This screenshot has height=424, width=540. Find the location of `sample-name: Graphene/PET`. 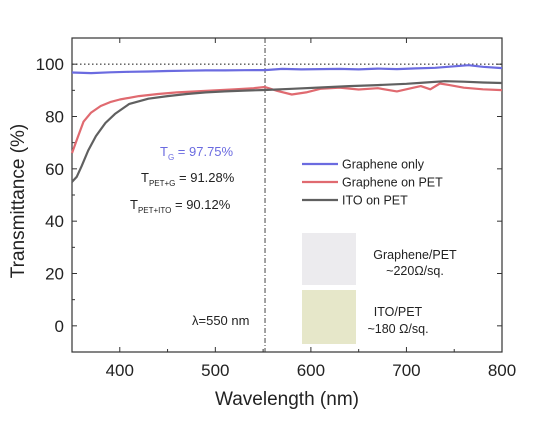

sample-name: Graphene/PET is located at coordinates (415, 255).